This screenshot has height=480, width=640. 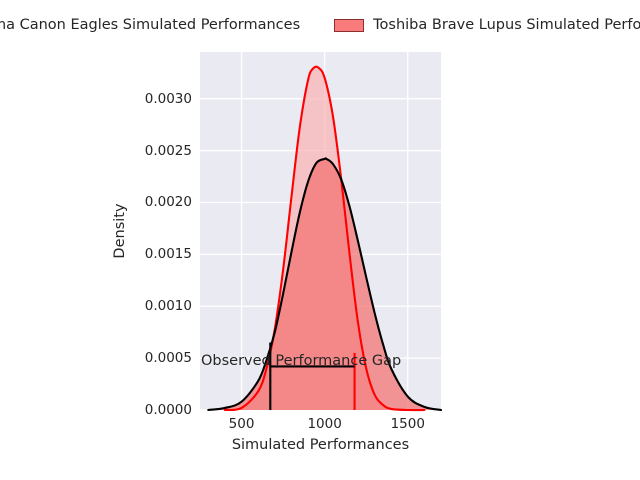 I want to click on x-axis-tick-labels: 500 1000 1500, so click(x=320, y=426).